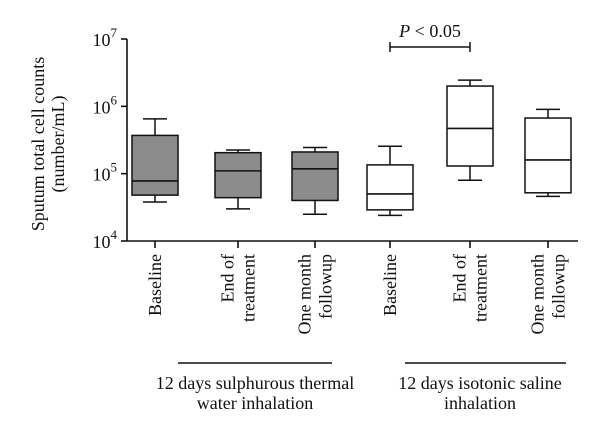  Describe the element at coordinates (105, 239) in the screenshot. I see `y-tick-label: 10⁴` at that location.